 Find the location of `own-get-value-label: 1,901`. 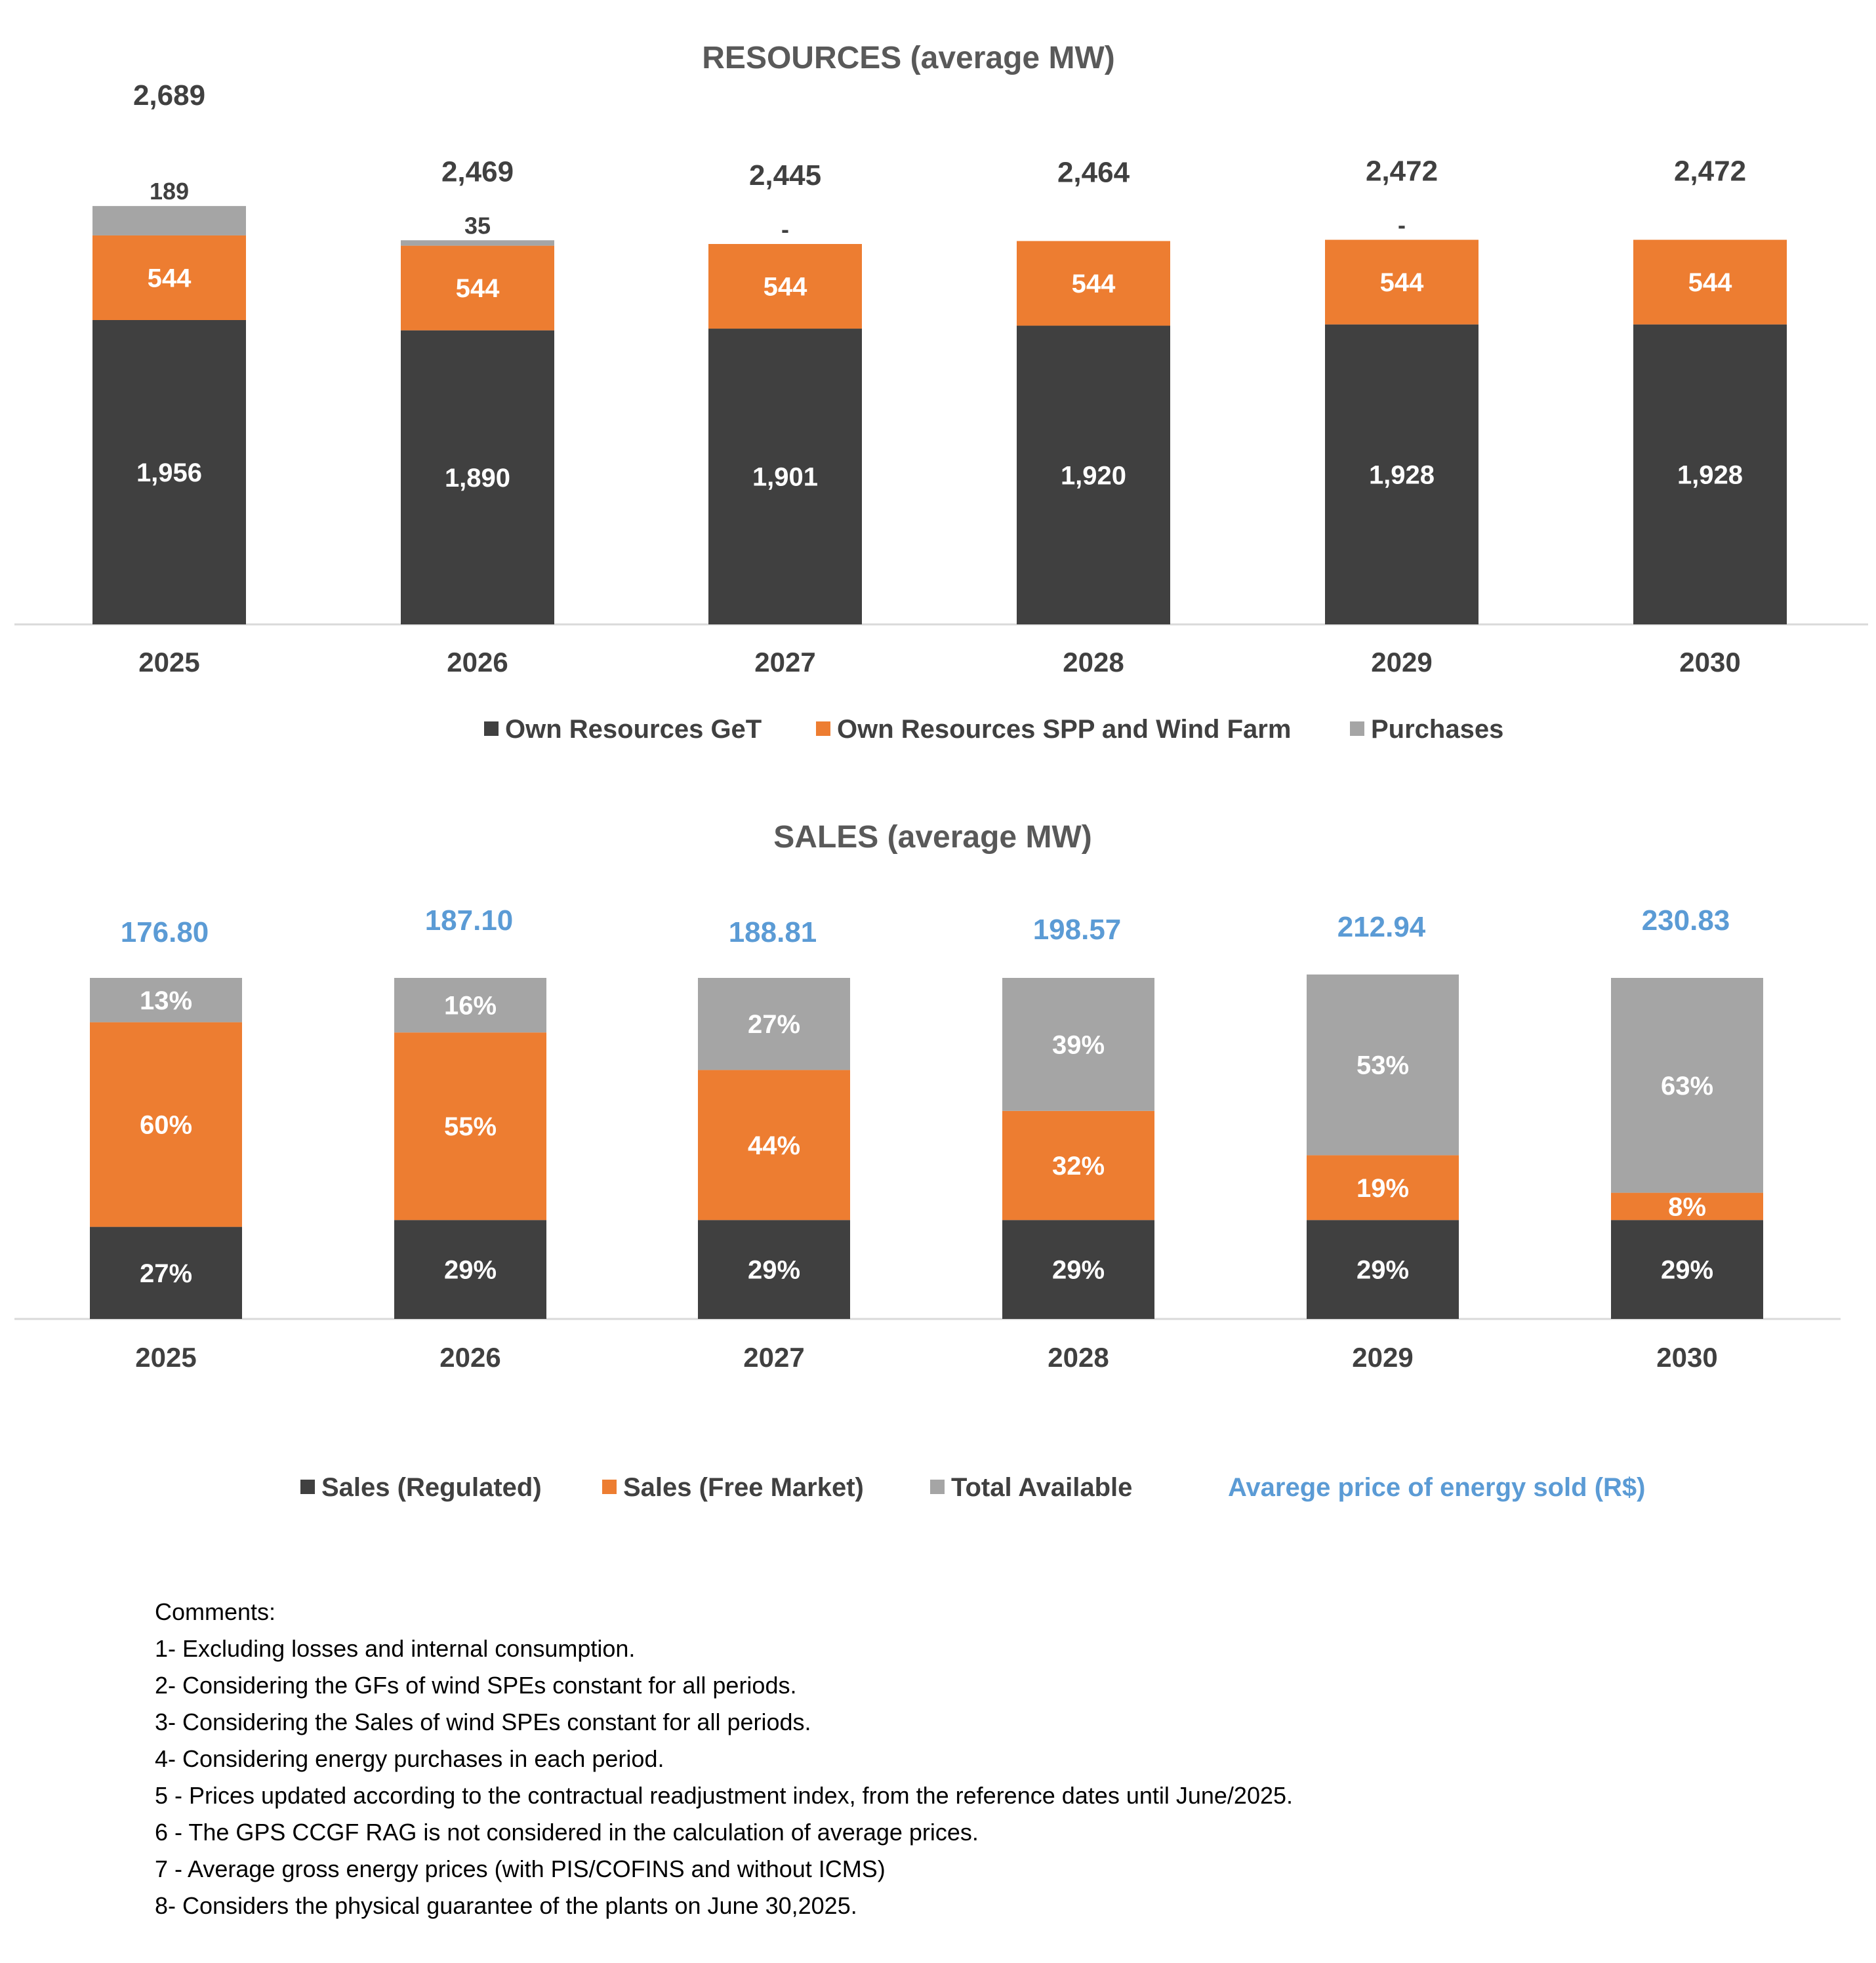

own-get-value-label: 1,901 is located at coordinates (785, 477).